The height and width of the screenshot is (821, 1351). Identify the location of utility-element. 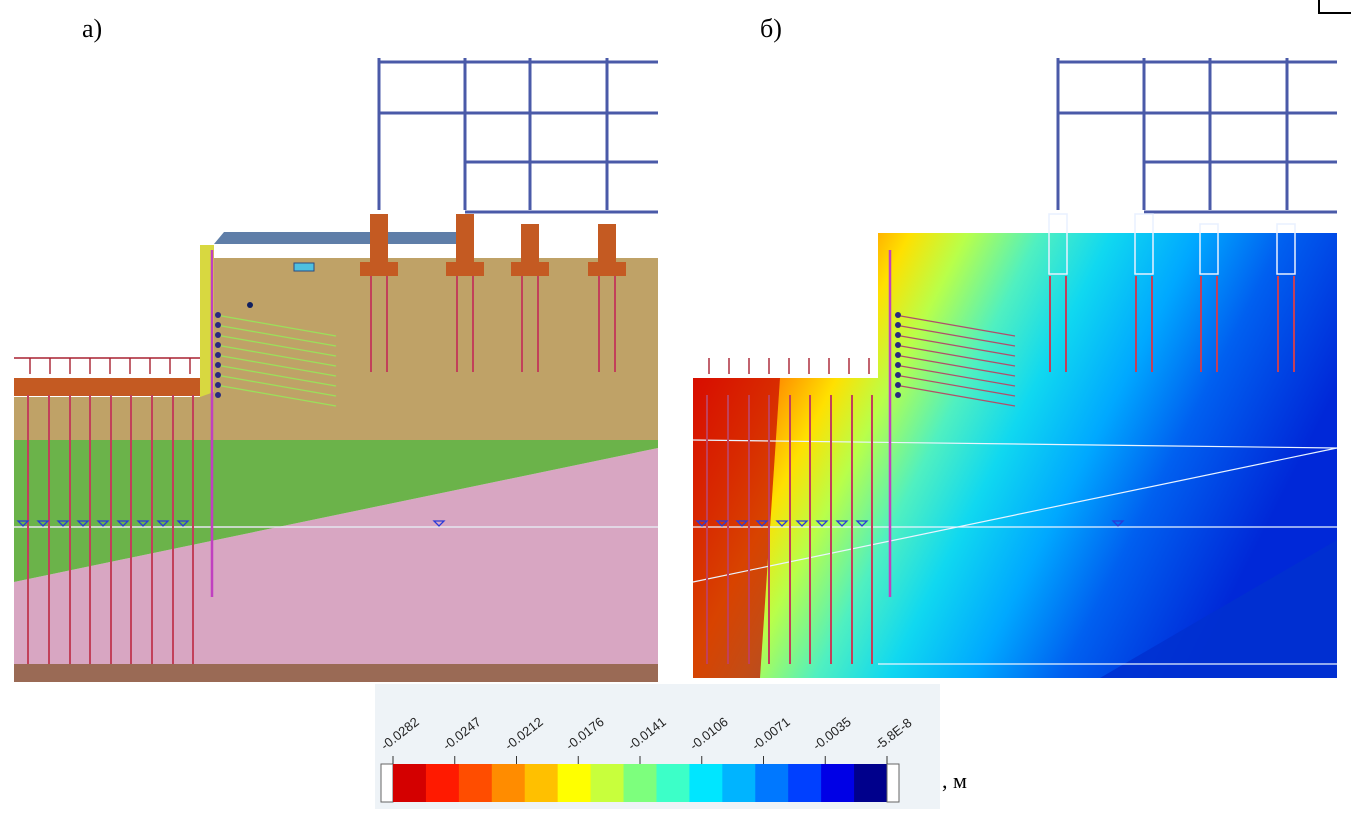
(304, 267).